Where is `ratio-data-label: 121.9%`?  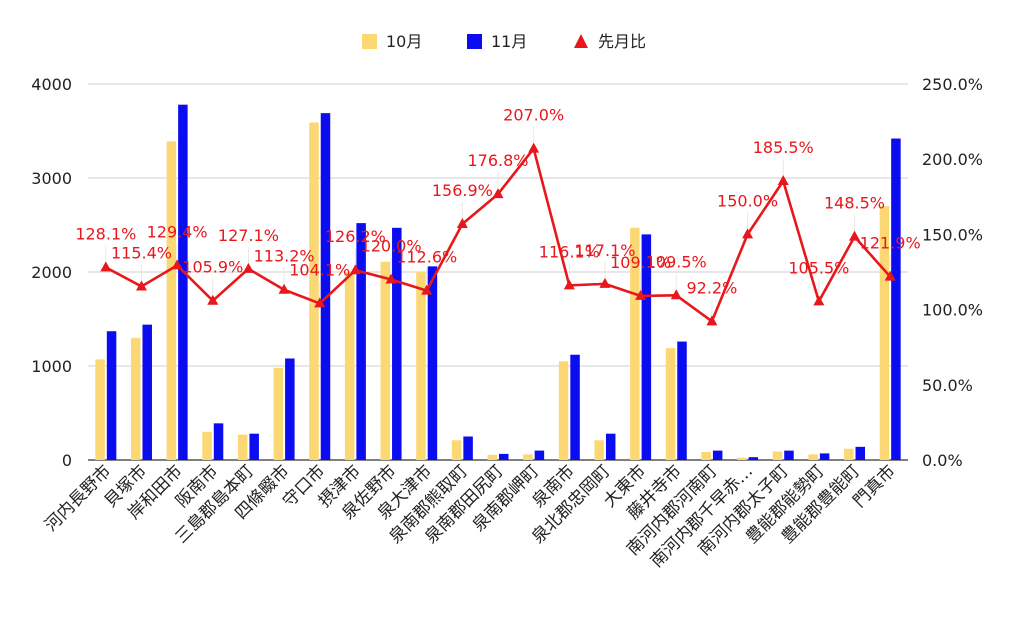
ratio-data-label: 121.9% is located at coordinates (890, 243).